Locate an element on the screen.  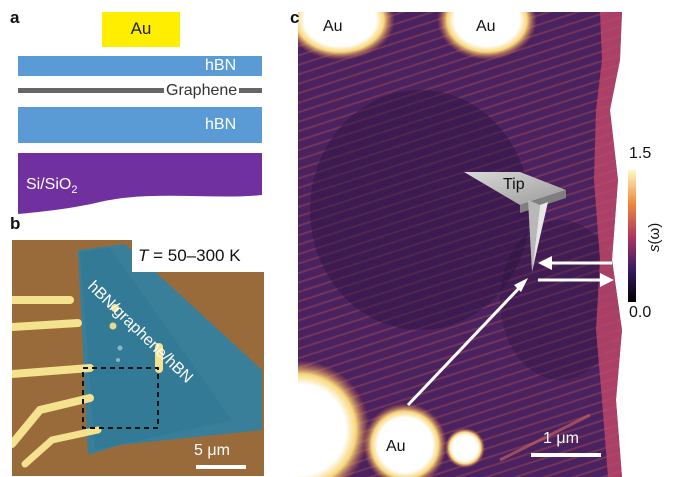
colorbar is located at coordinates (632, 236).